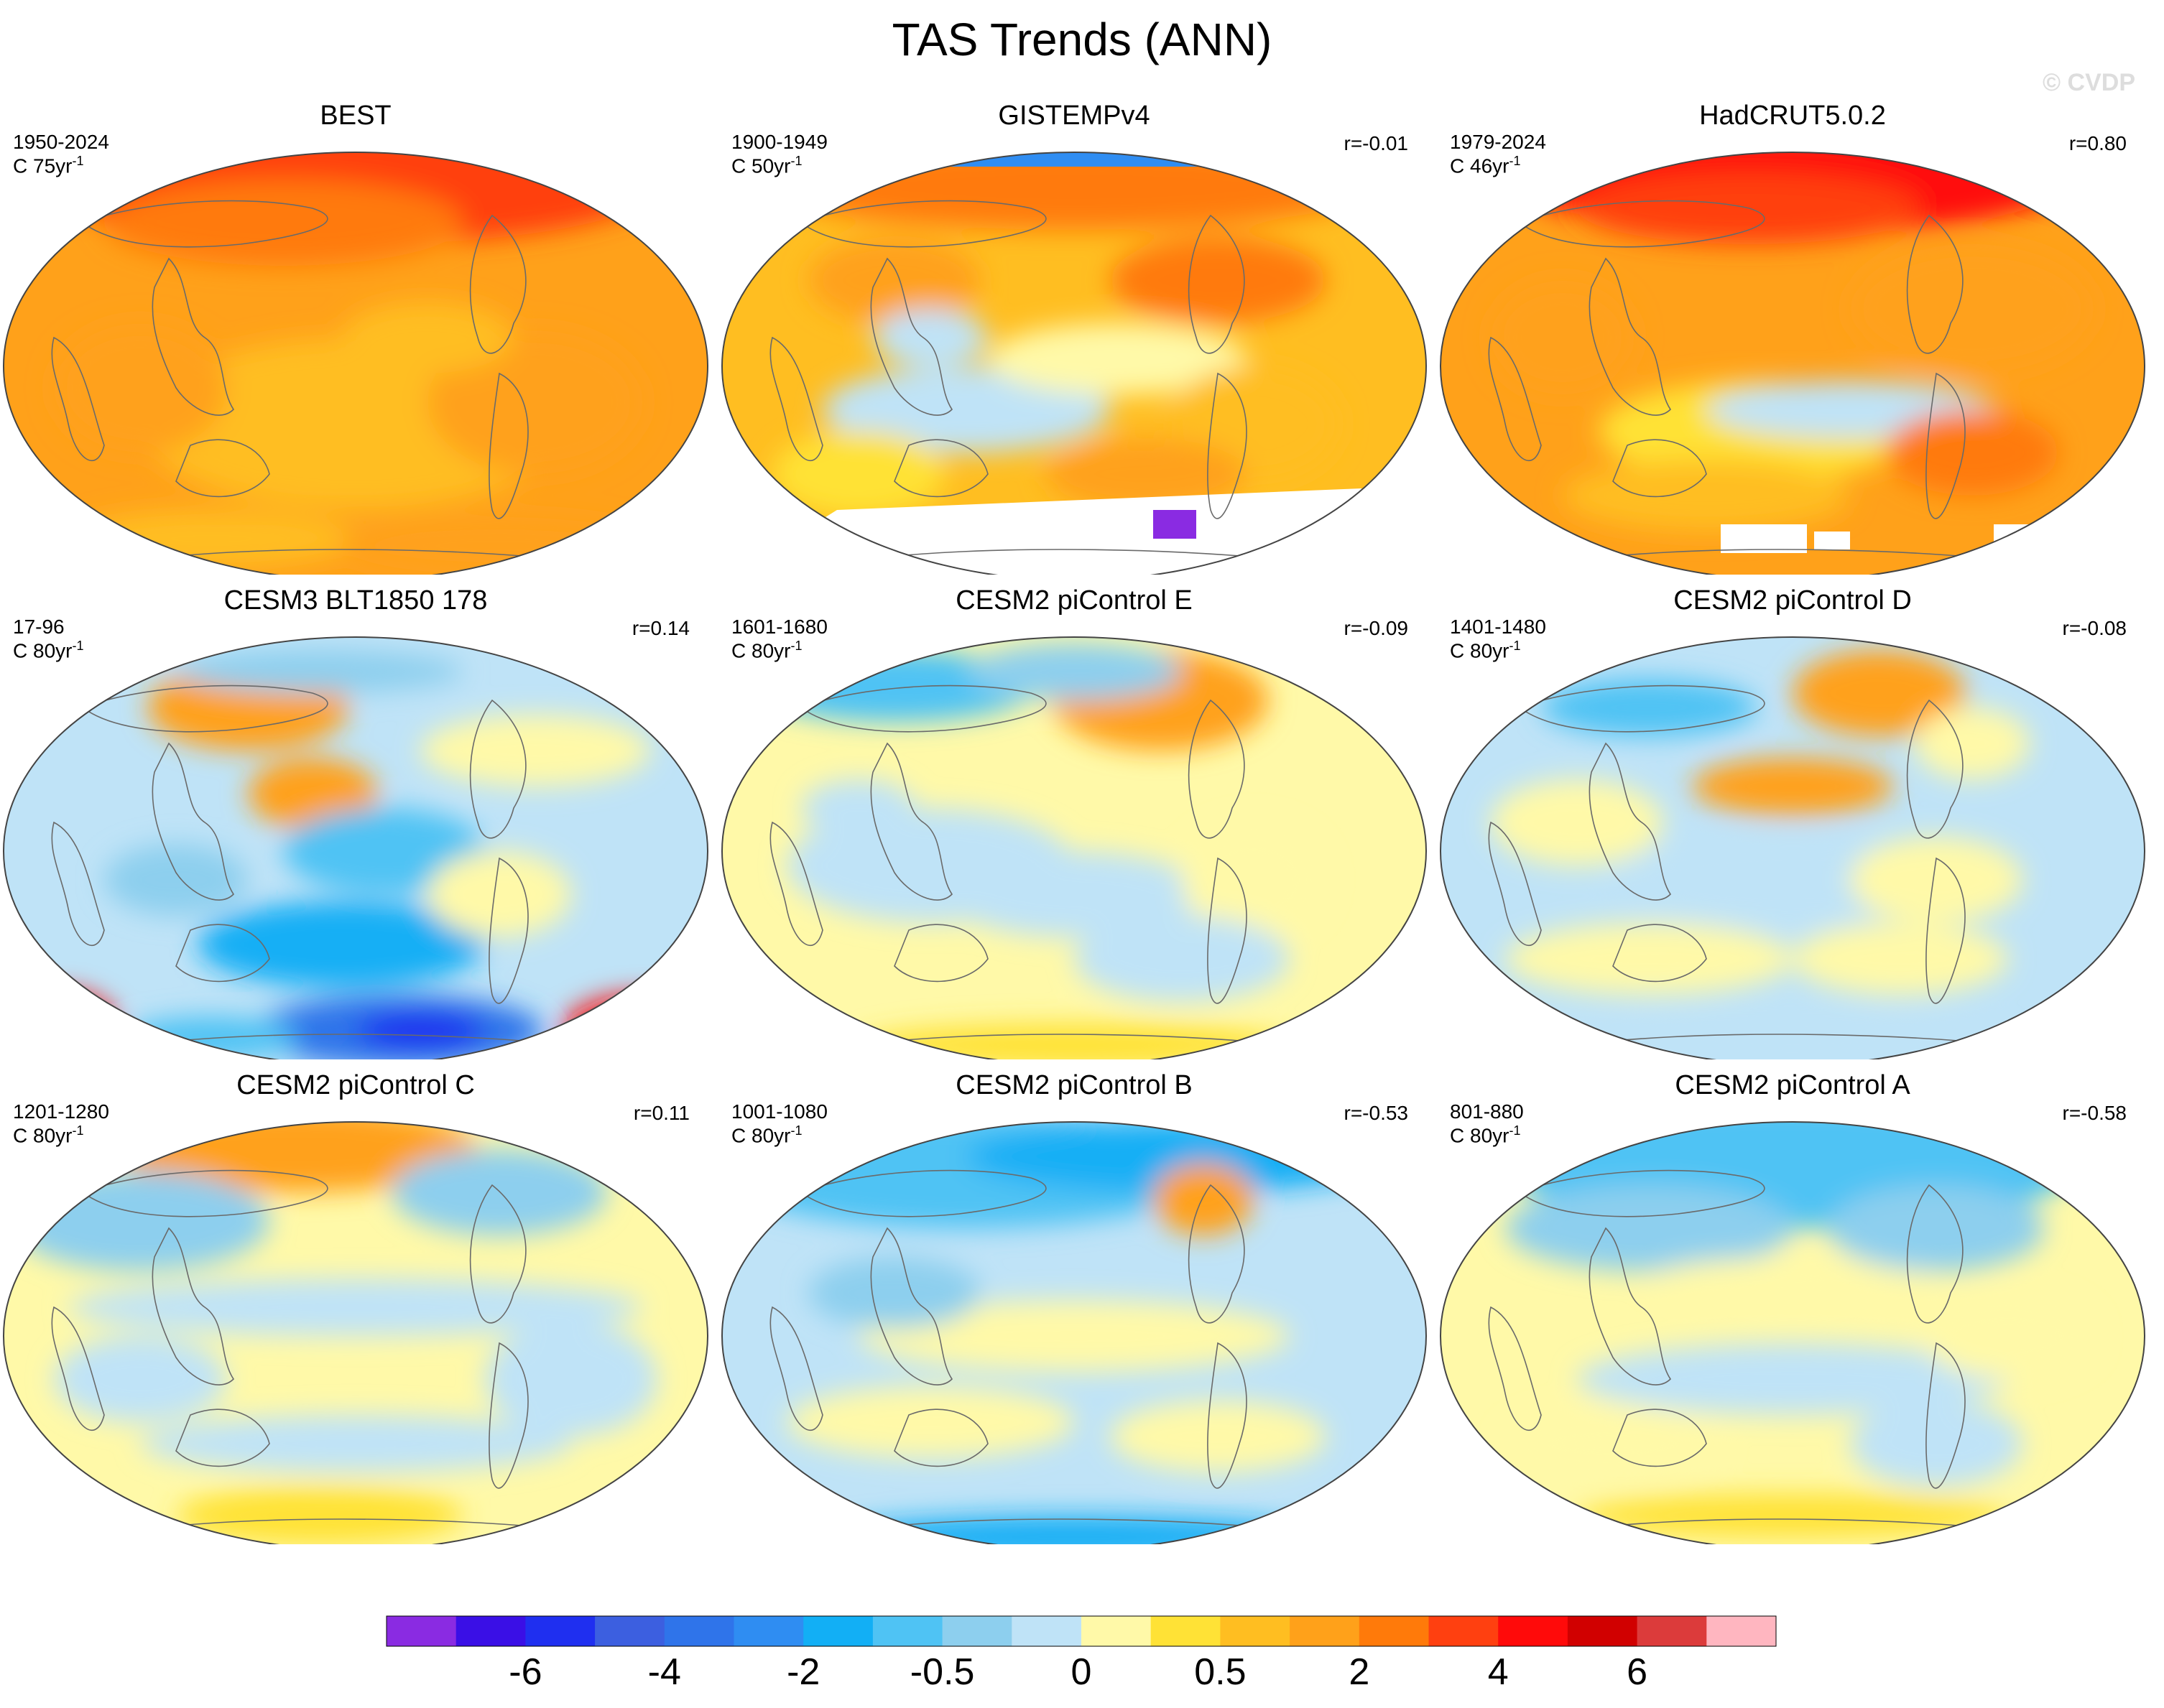 Image resolution: width=2164 pixels, height=1708 pixels. I want to click on colorbar-tick-label: 0, so click(1082, 1672).